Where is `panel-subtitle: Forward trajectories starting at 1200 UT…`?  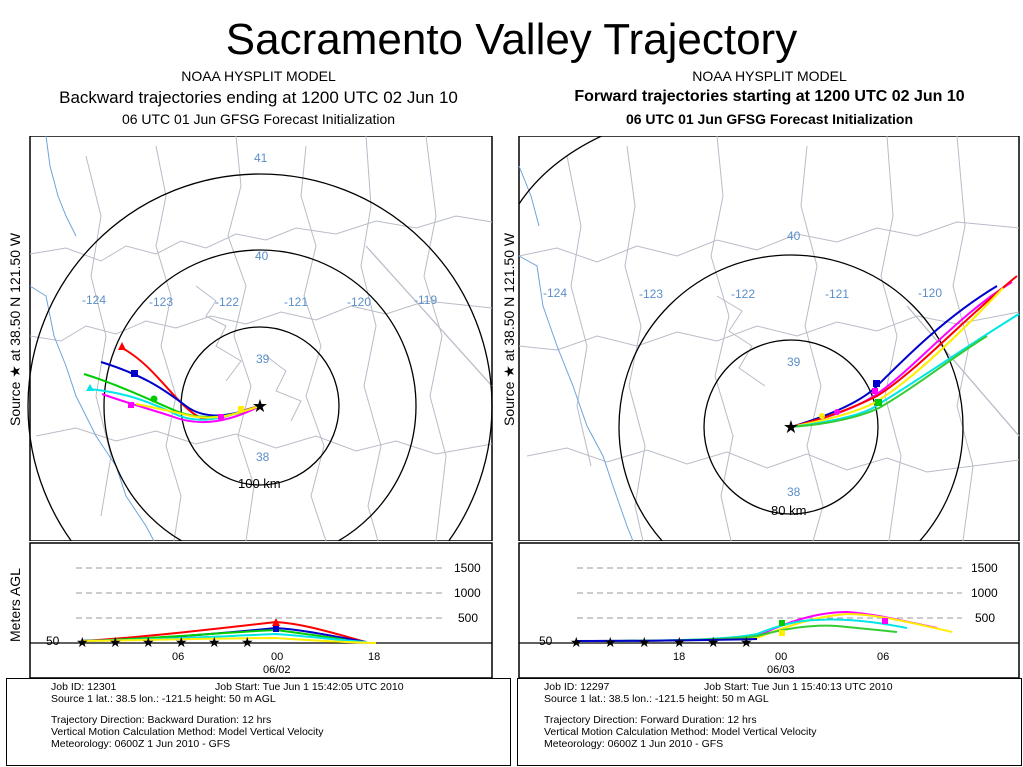 panel-subtitle: Forward trajectories starting at 1200 UT… is located at coordinates (769, 96).